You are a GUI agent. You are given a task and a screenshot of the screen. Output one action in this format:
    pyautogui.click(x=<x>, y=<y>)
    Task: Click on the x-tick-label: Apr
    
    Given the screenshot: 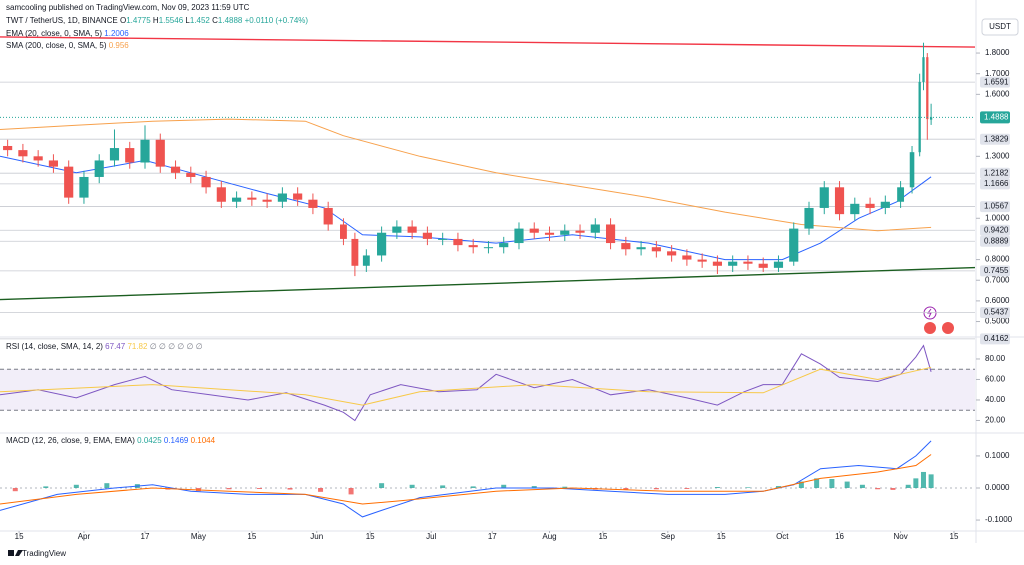 What is the action you would take?
    pyautogui.click(x=84, y=536)
    